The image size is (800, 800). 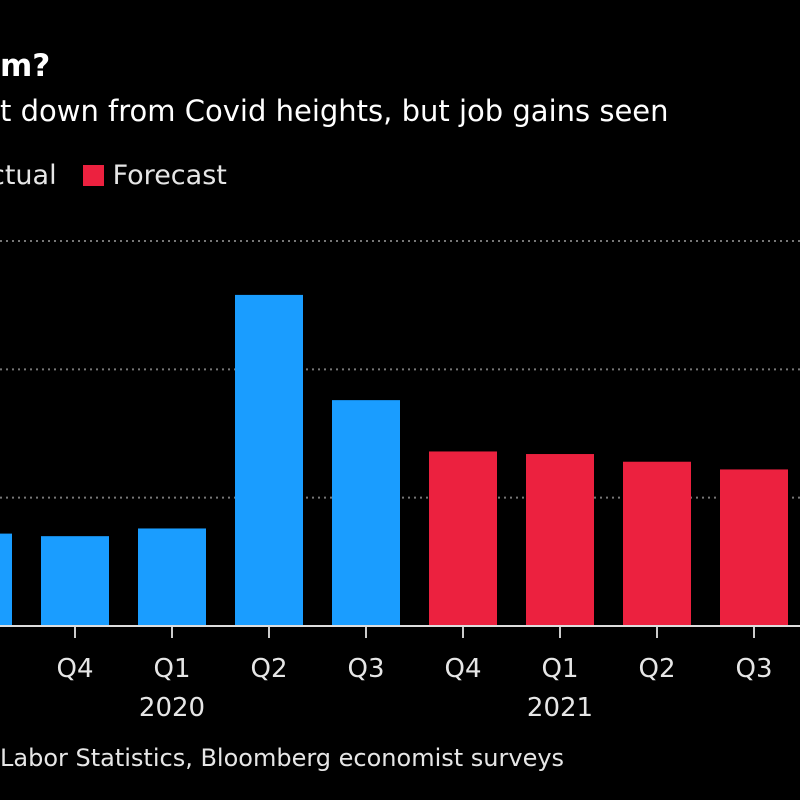 I want to click on legend-forecast-swatch, so click(x=93, y=175).